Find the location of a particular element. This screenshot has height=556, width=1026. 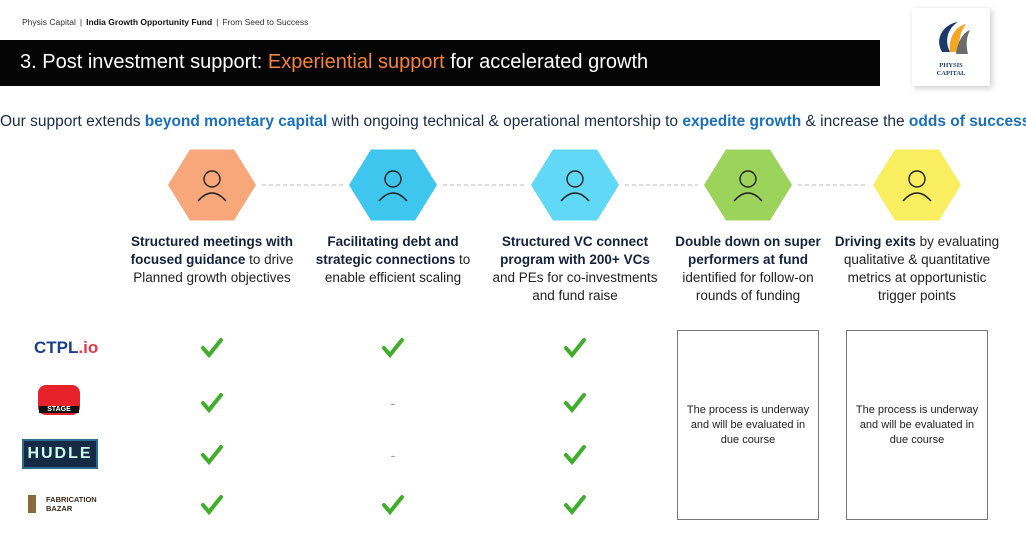

text-segment: CTPL is located at coordinates (56, 347).